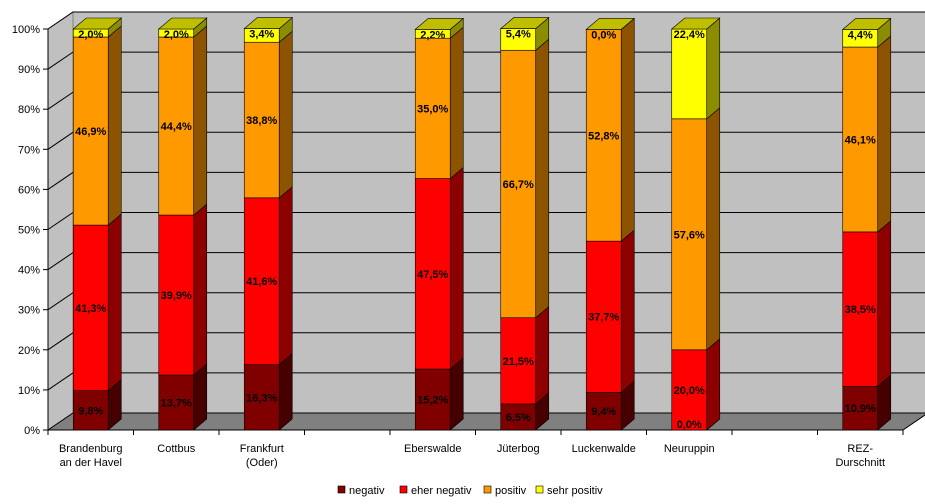 This screenshot has height=504, width=925. I want to click on legend-label: sehr positiv, so click(575, 491).